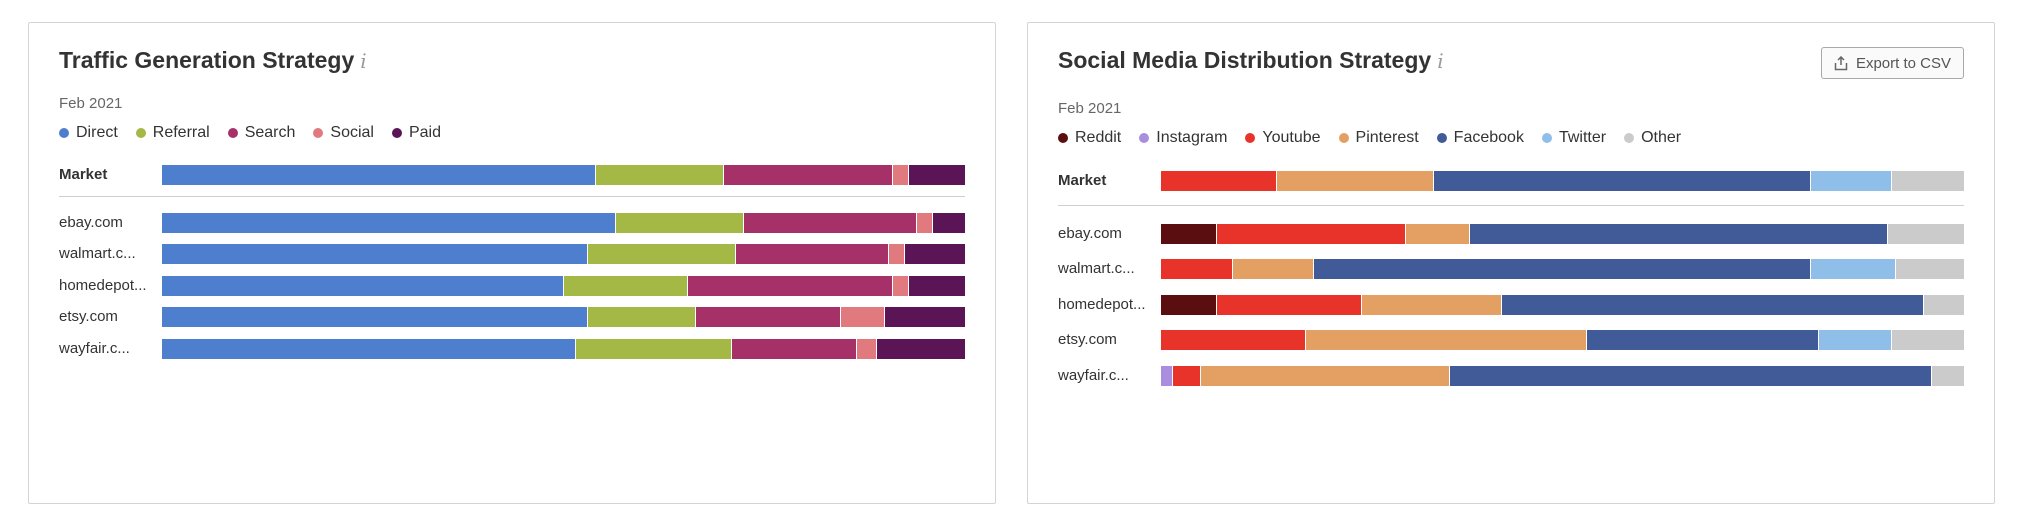 The image size is (2020, 519). I want to click on legend-item-referral: Referral, so click(172, 133).